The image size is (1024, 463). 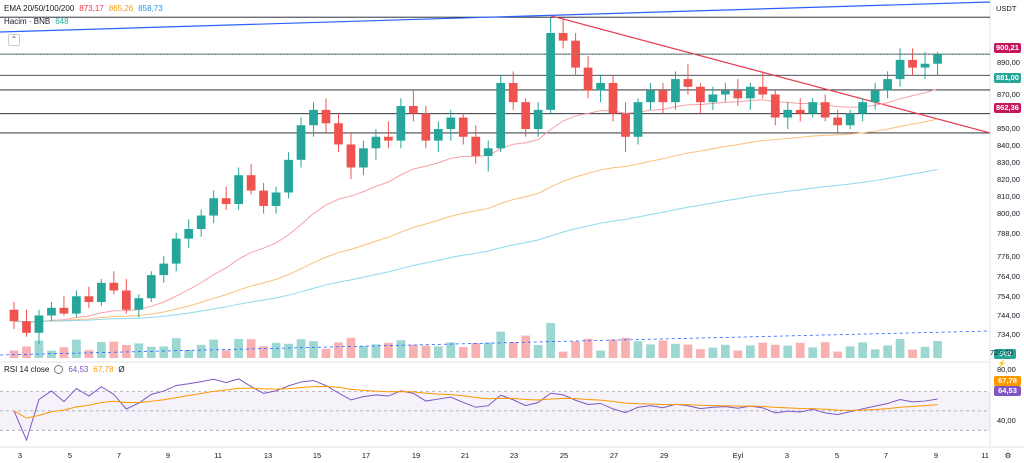 What do you see at coordinates (168, 455) in the screenshot?
I see `date-tick: 9` at bounding box center [168, 455].